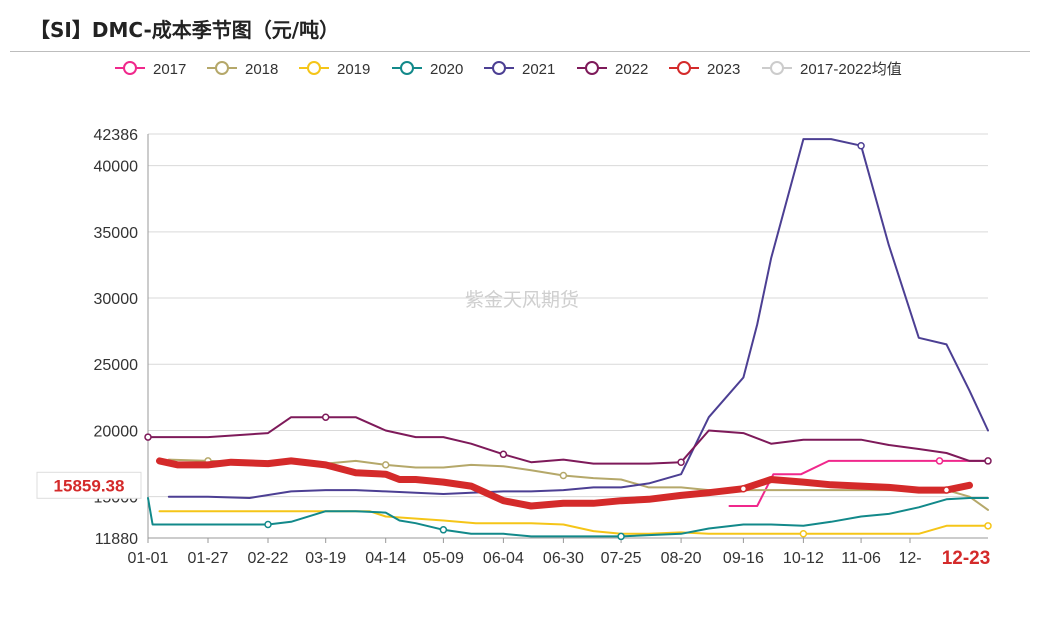  What do you see at coordinates (116, 167) in the screenshot?
I see `y-tick-label: 40000` at bounding box center [116, 167].